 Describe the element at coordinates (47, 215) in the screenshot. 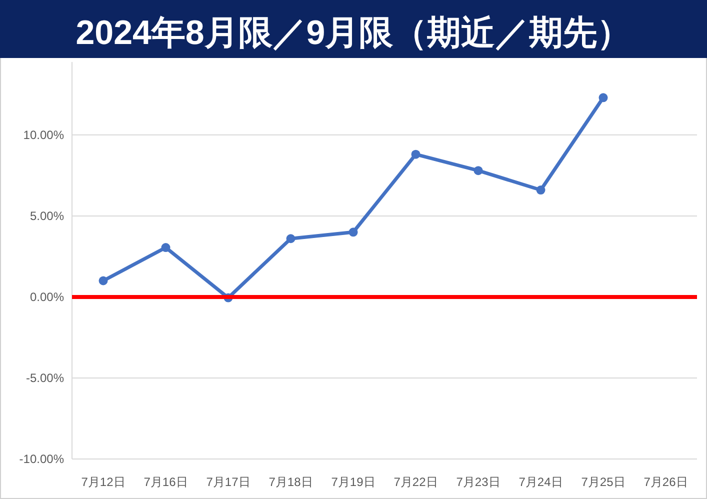

I see `ytick: 5.00%` at that location.